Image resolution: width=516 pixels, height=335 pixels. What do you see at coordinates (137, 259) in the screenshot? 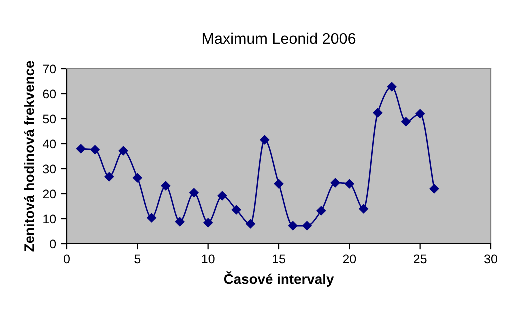
I see `x-tick-label: 5` at bounding box center [137, 259].